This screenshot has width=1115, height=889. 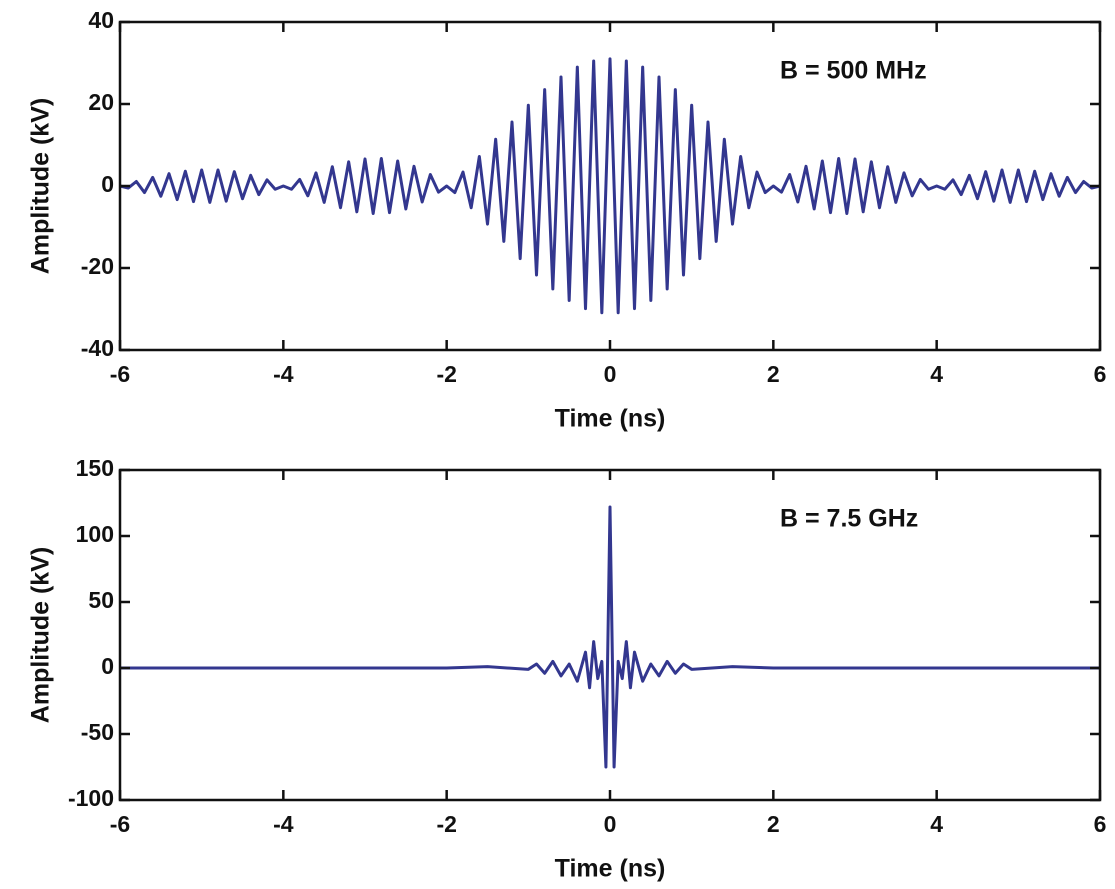 What do you see at coordinates (95, 534) in the screenshot?
I see `y-tick-label: 100` at bounding box center [95, 534].